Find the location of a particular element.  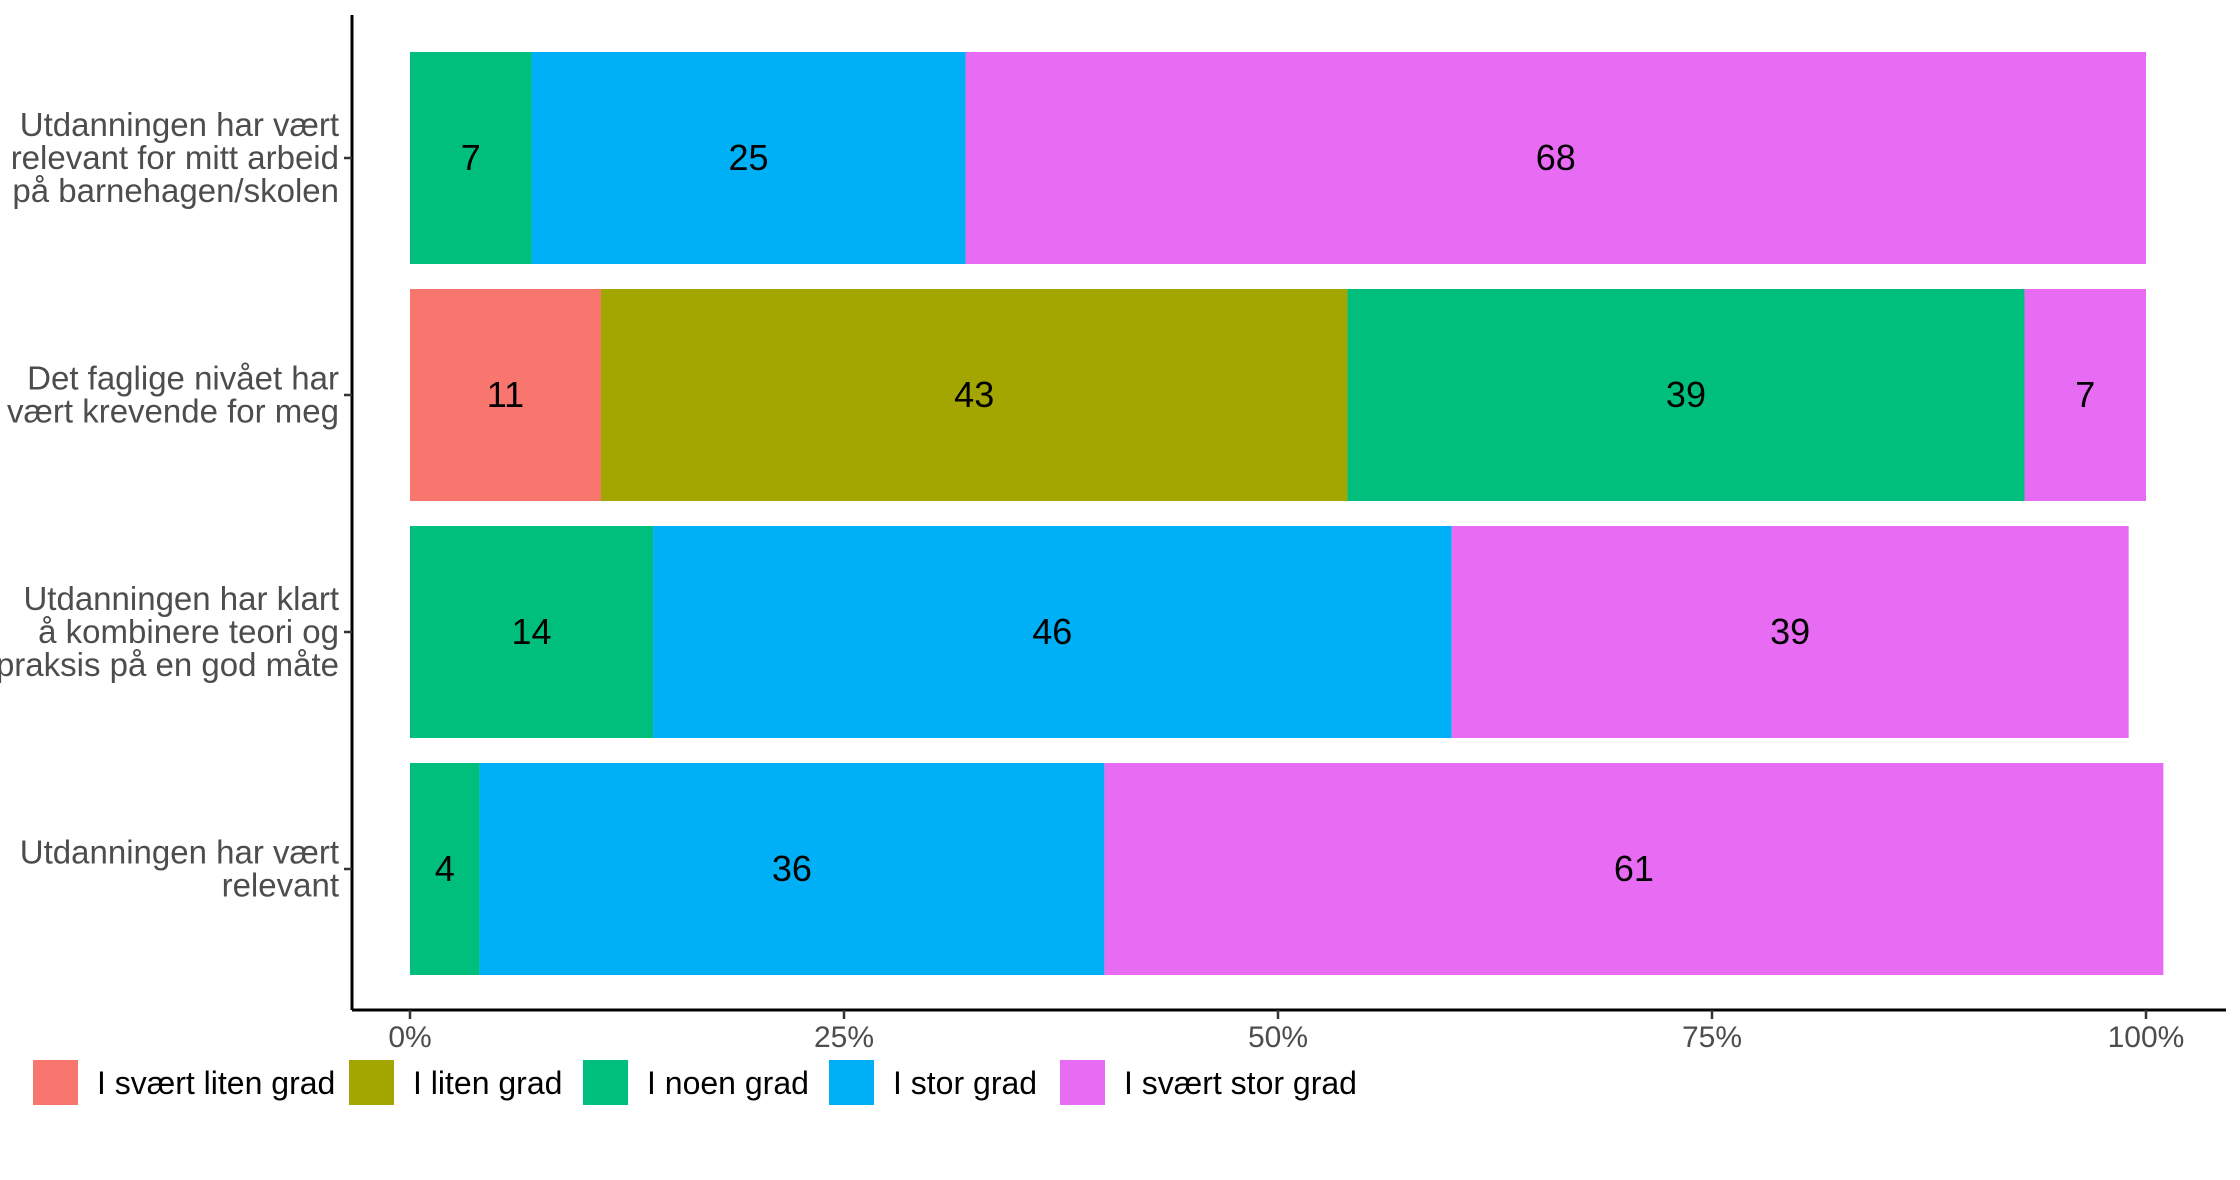

category-label-line: relevant is located at coordinates (280, 885).